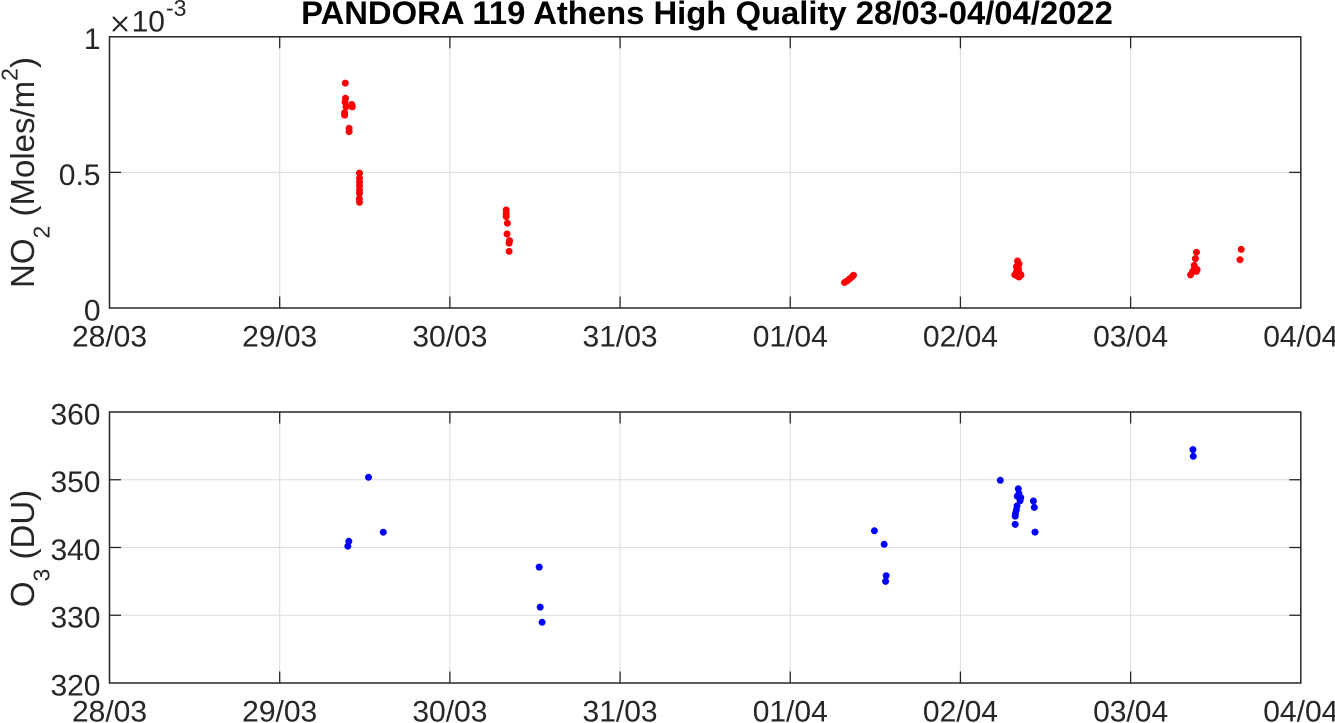  I want to click on svg-text: 320, so click(75, 685).